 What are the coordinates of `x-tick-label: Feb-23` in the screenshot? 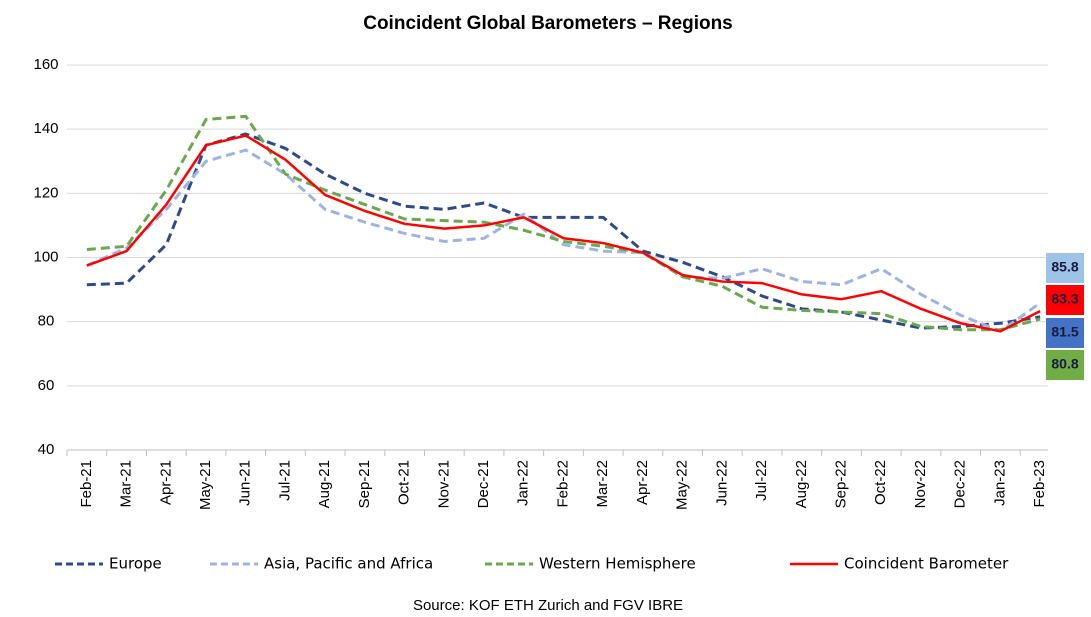 It's located at (1039, 484).